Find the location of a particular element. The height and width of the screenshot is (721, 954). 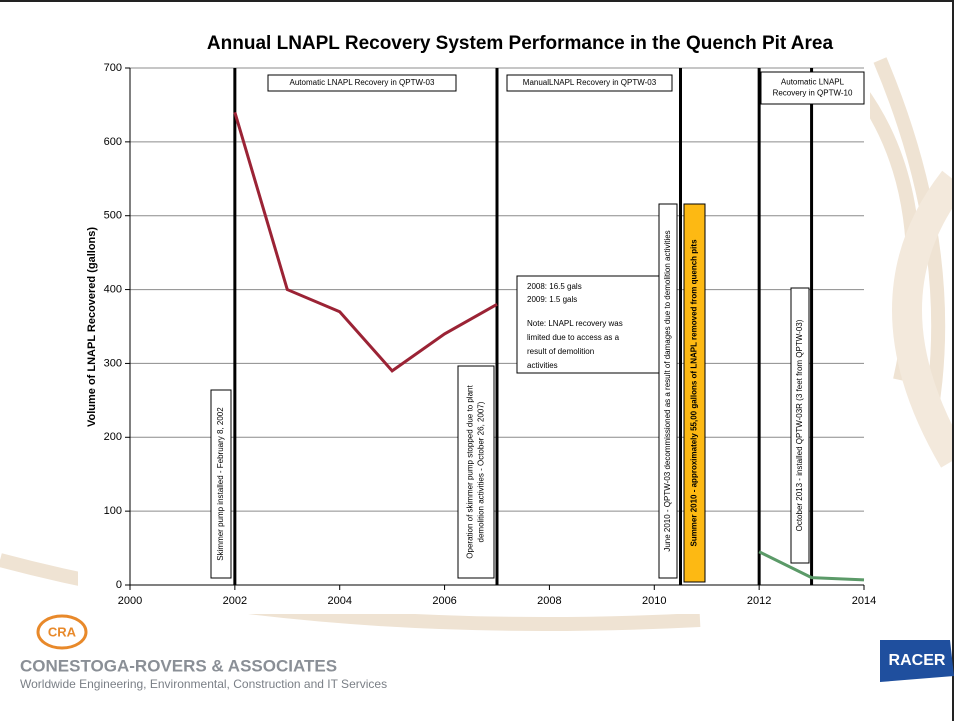

y-tick-label: 0 is located at coordinates (119, 585).